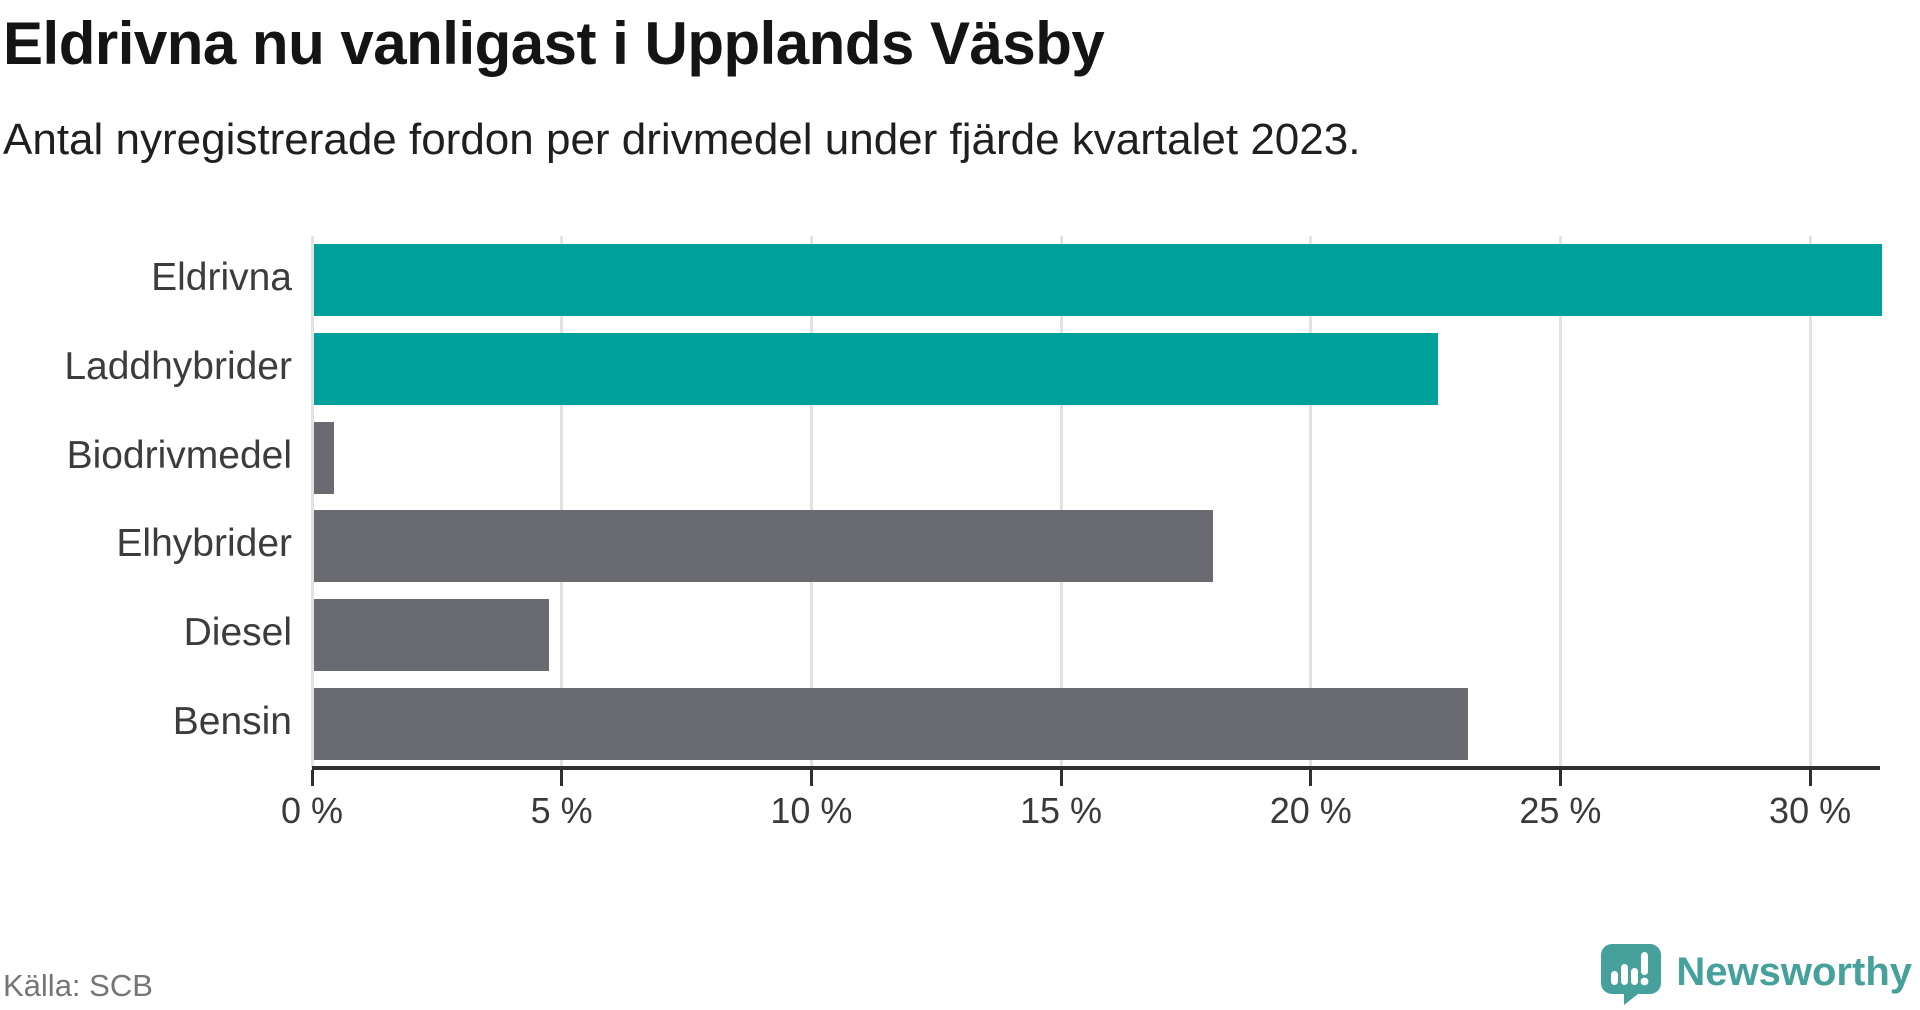 The height and width of the screenshot is (1010, 1920). Describe the element at coordinates (324, 457) in the screenshot. I see `bar-biodrivmedel` at that location.